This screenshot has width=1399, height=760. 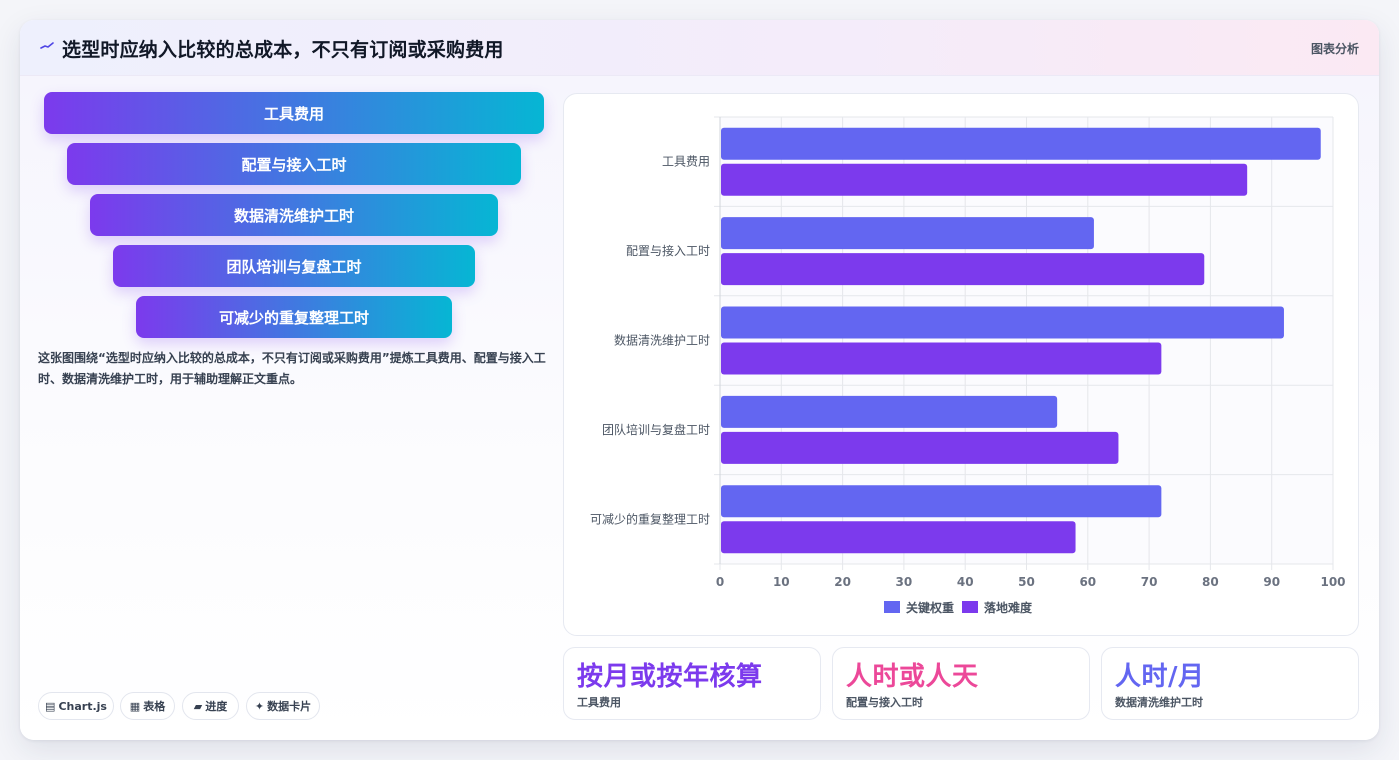 I want to click on stat-card: 按月或按年核算 工具费用, so click(x=692, y=683).